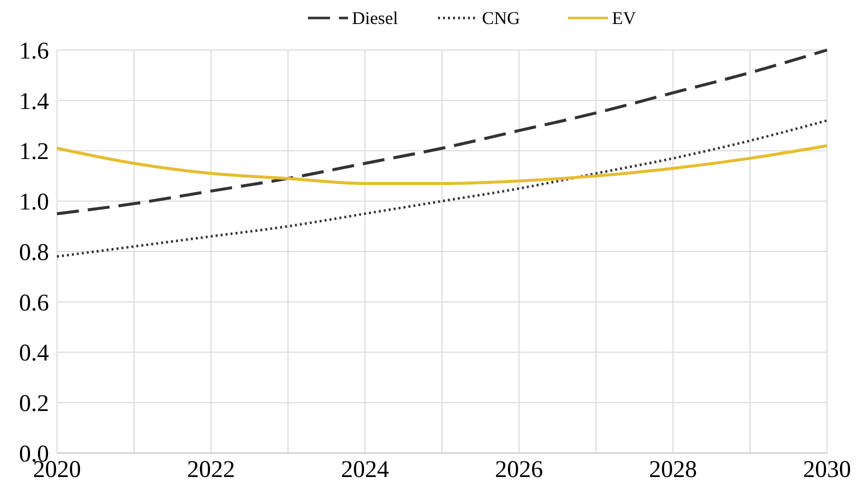 The height and width of the screenshot is (489, 865). I want to click on x-tick-label: 2026, so click(519, 470).